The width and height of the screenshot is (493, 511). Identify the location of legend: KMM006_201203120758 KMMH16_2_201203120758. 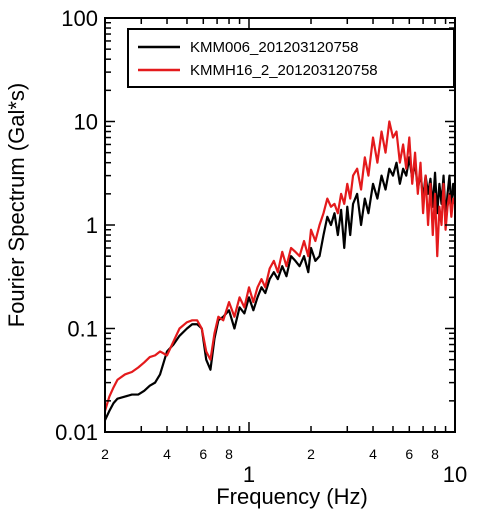
(291, 58).